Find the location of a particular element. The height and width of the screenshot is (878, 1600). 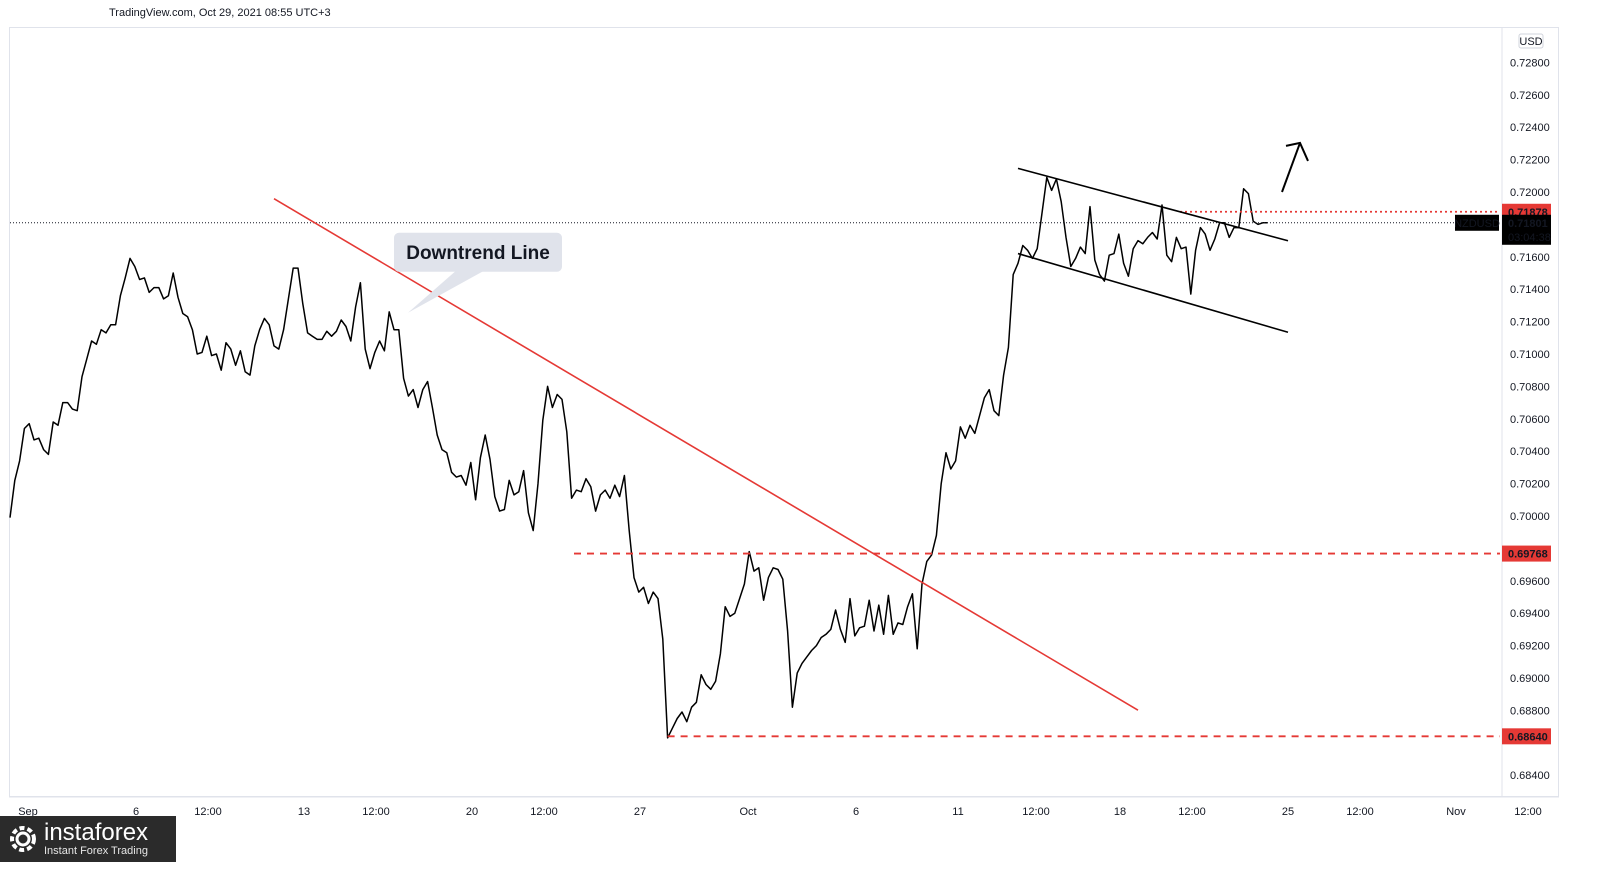

y-tick-label: 0.69000 is located at coordinates (1530, 679).